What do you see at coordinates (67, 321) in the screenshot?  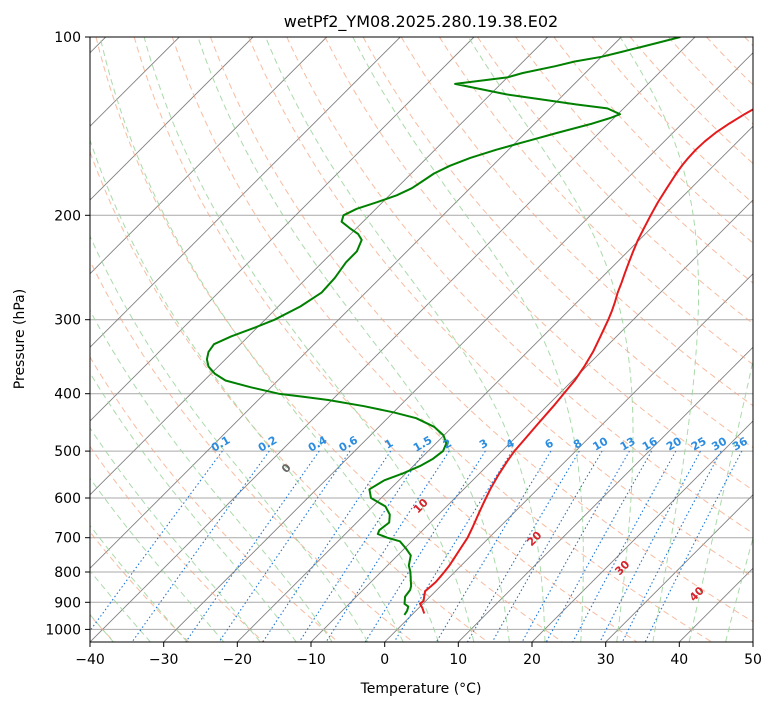 I see `y-tick-label: 300` at bounding box center [67, 321].